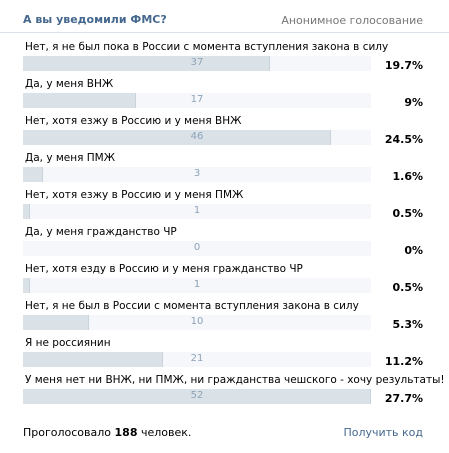 This screenshot has width=449, height=453. I want to click on answer-vote-count: 0, so click(197, 247).